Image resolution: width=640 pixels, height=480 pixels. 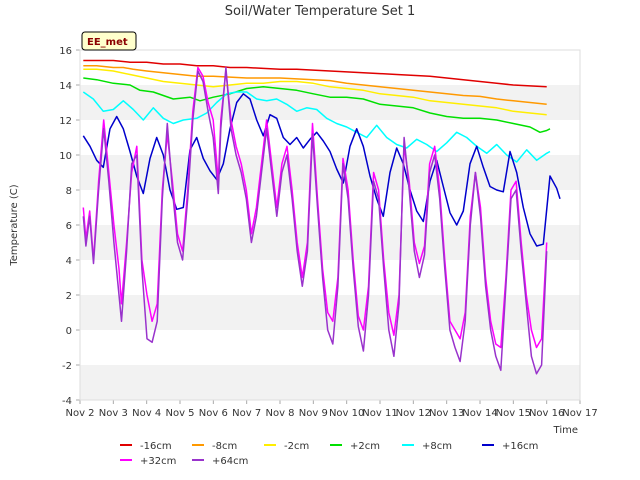 I want to click on station-badge: EE_met, so click(x=109, y=41).